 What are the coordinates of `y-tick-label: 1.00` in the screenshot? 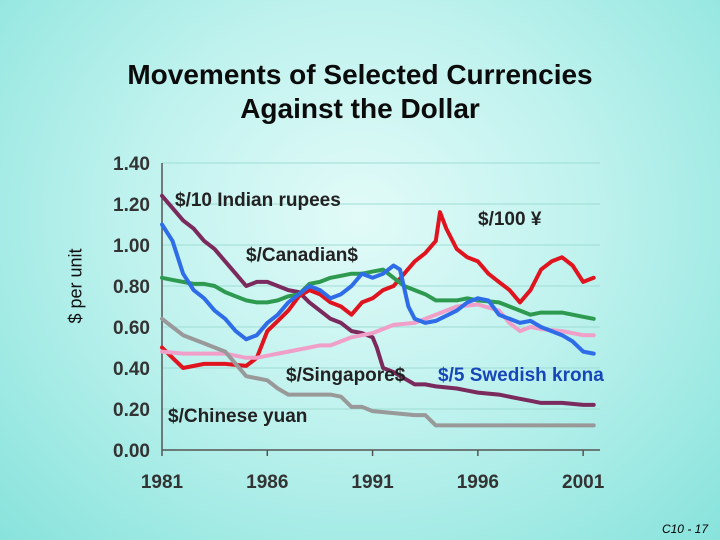 It's located at (131, 246).